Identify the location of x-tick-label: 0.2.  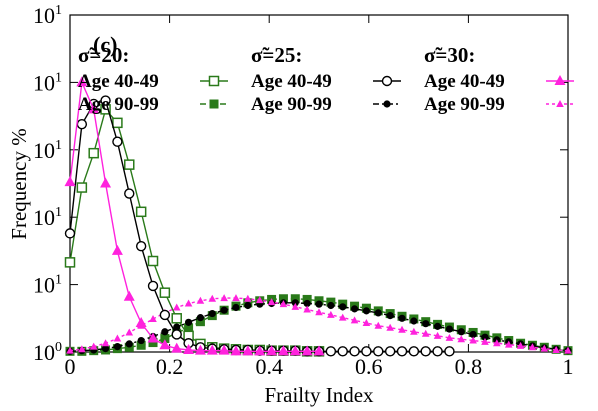
(170, 366).